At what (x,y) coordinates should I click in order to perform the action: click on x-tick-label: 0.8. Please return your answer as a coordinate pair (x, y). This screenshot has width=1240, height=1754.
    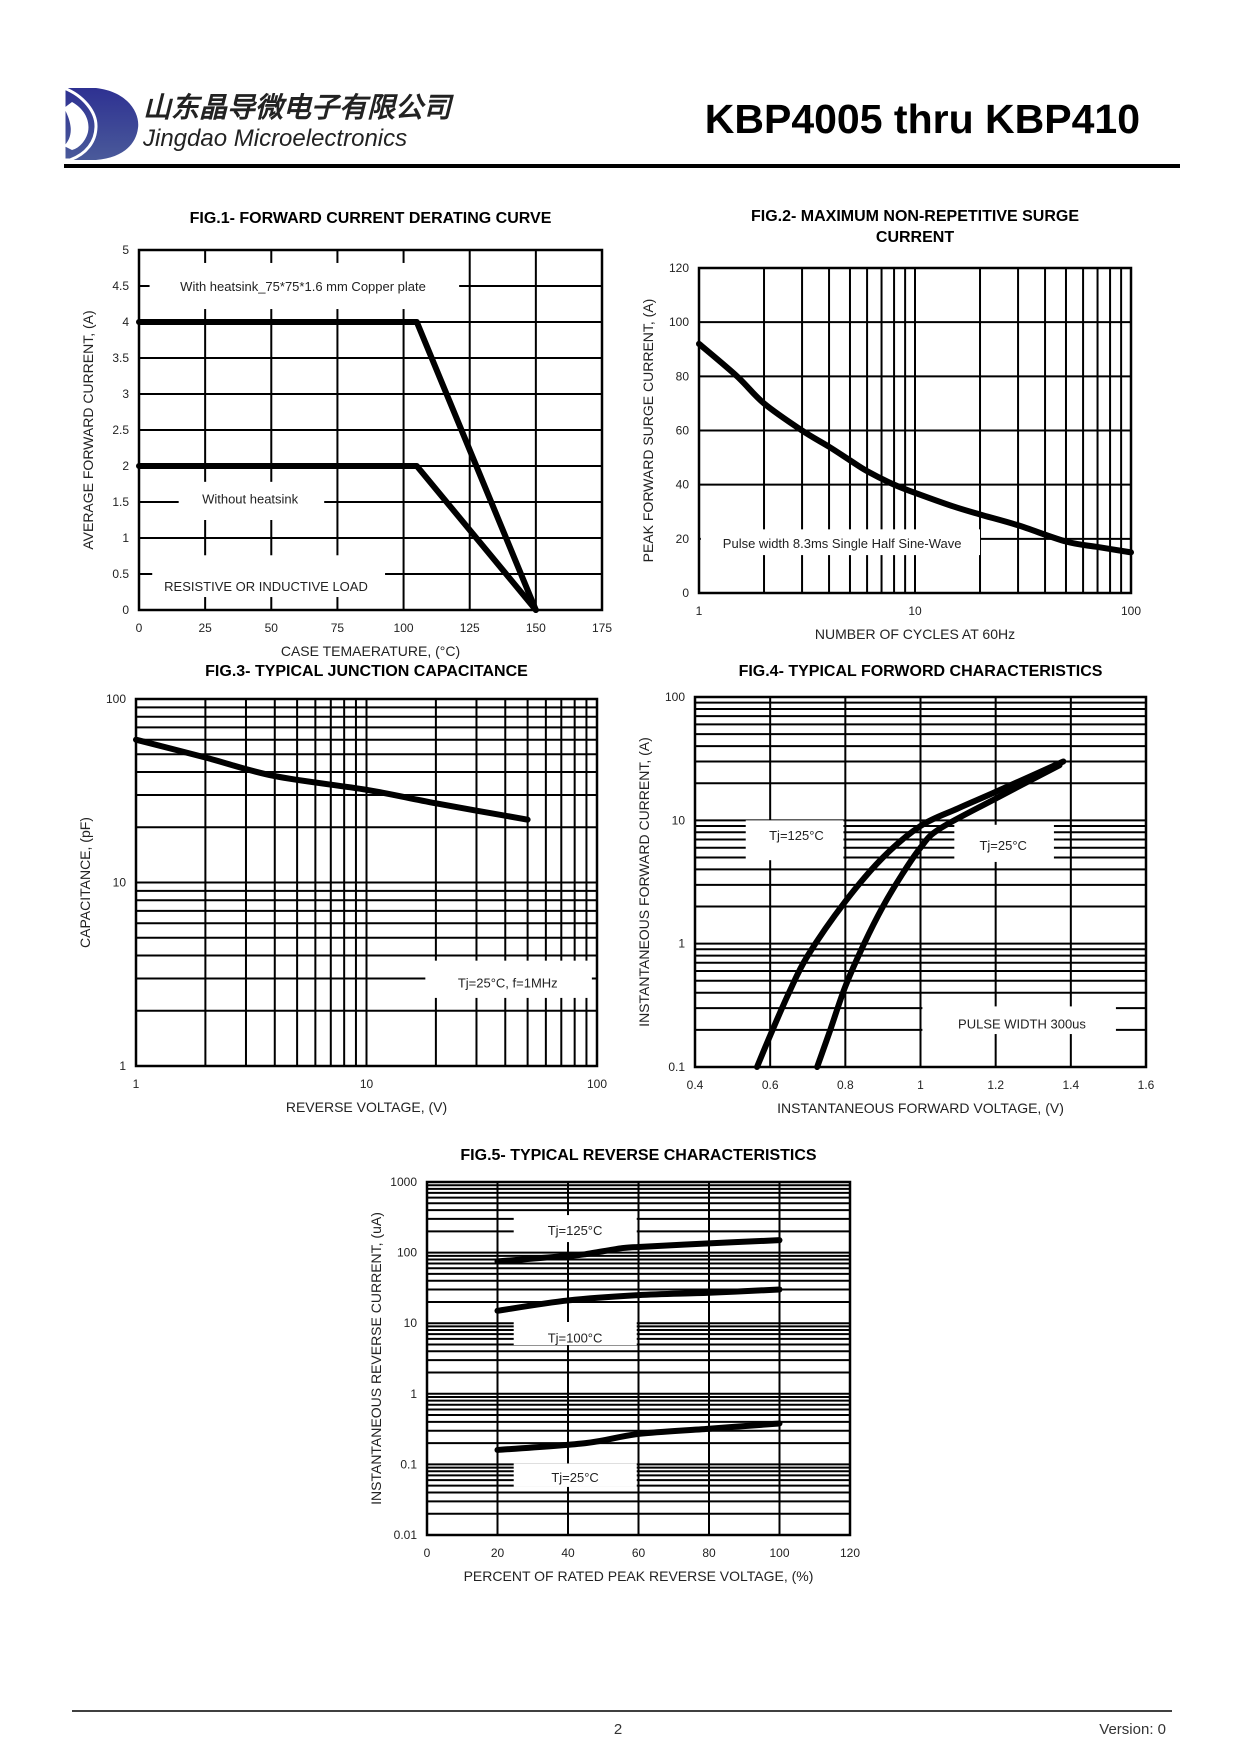
    Looking at the image, I should click on (845, 1085).